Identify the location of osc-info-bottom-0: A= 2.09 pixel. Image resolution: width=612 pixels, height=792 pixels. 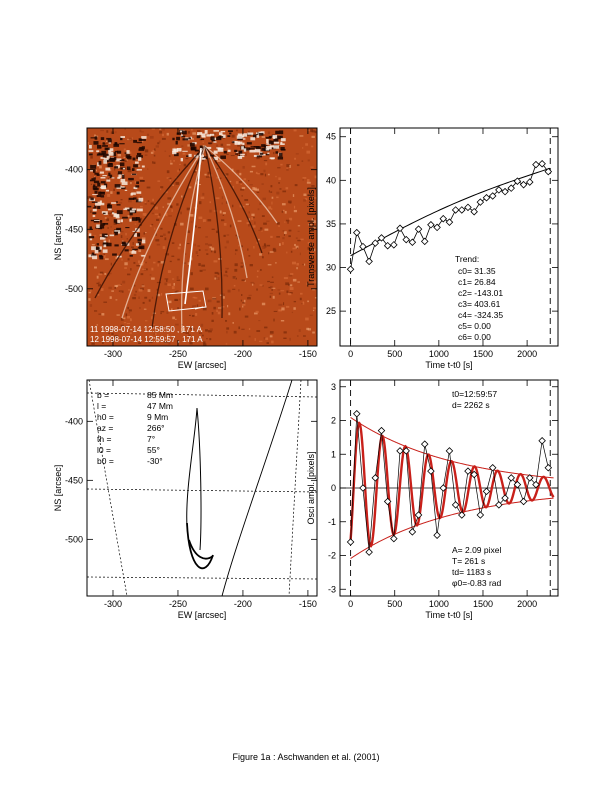
(476, 550).